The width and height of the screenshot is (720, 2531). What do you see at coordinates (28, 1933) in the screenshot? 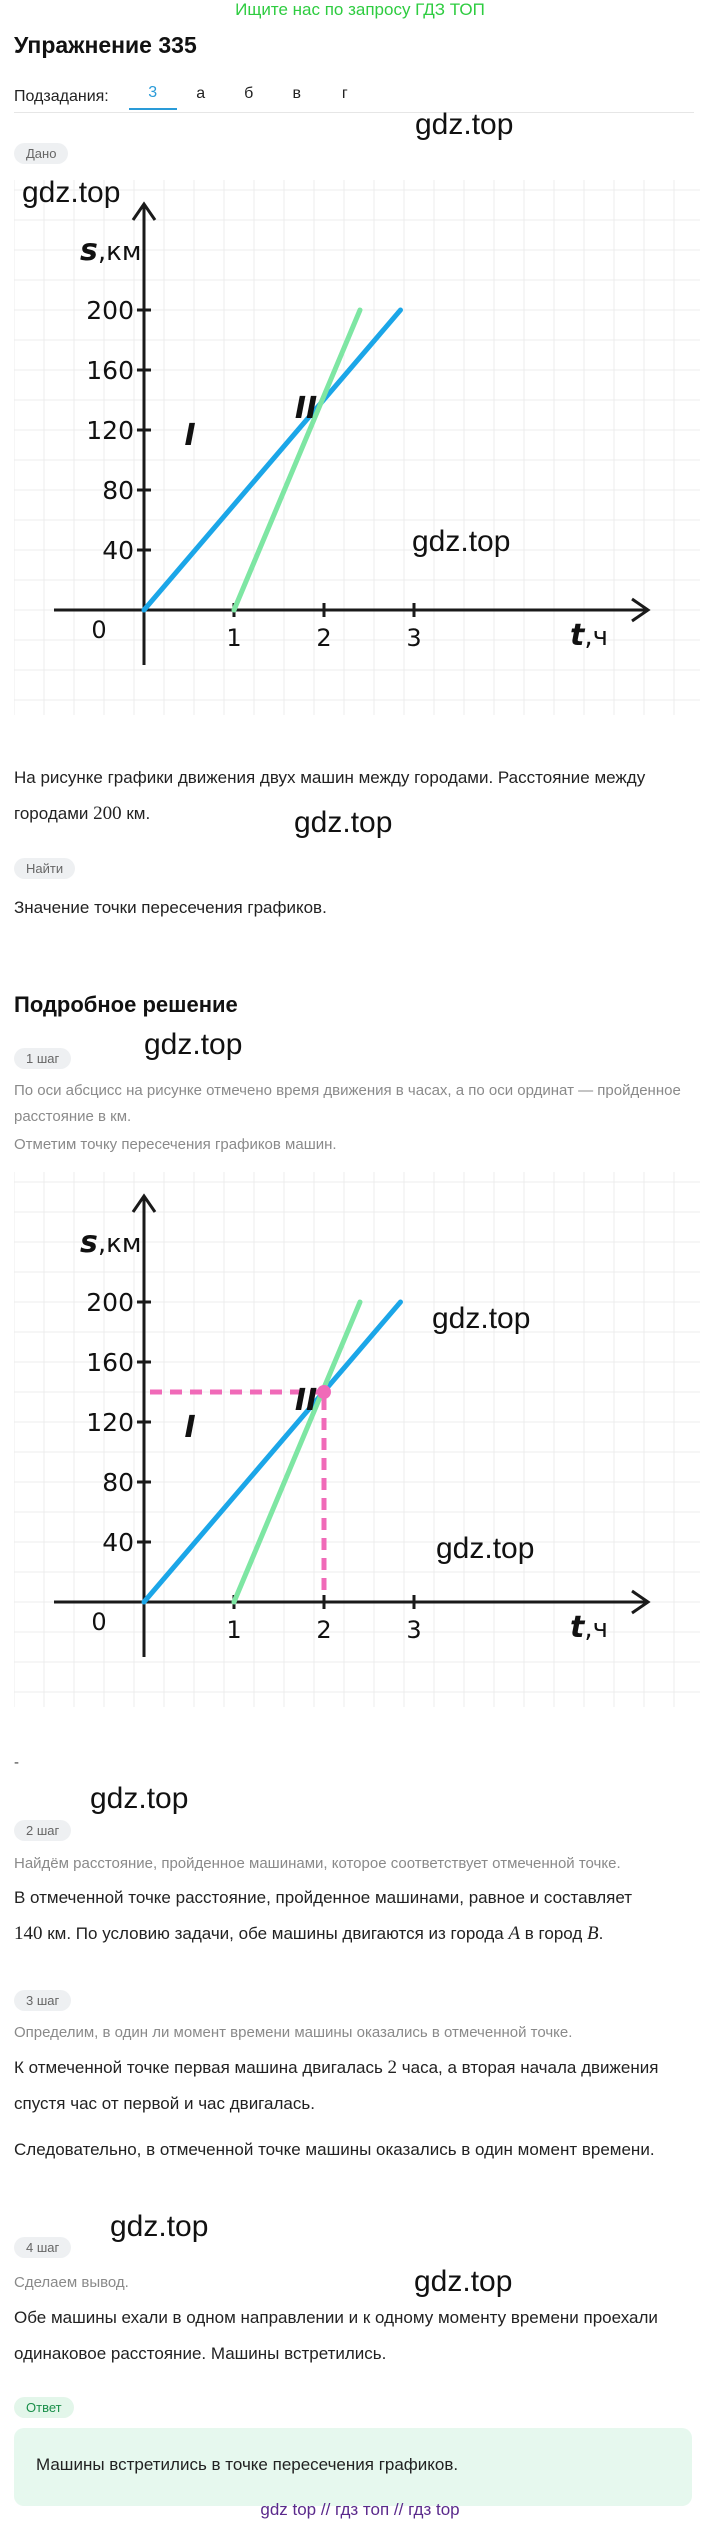
I see `step2-value: 140` at bounding box center [28, 1933].